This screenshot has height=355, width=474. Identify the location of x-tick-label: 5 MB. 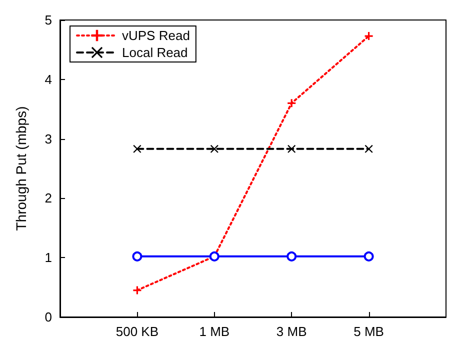
(369, 331).